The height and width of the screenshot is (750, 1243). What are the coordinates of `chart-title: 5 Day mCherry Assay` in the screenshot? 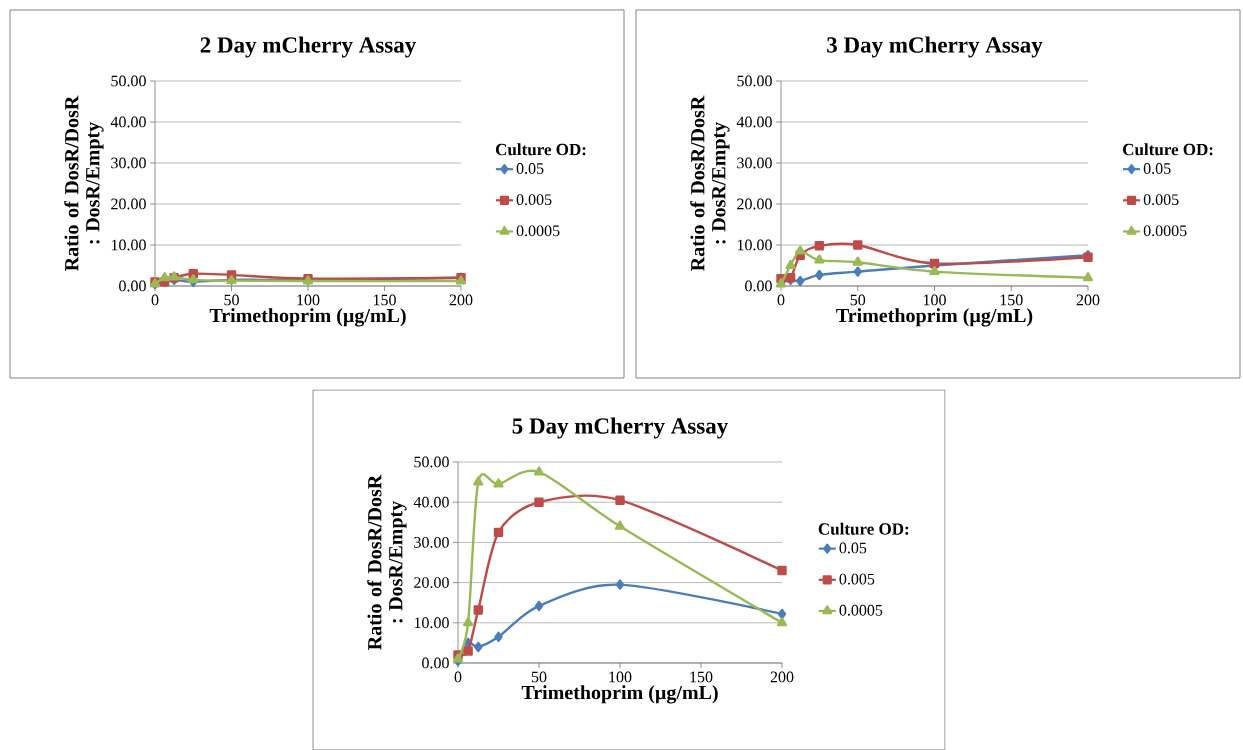 It's located at (620, 428).